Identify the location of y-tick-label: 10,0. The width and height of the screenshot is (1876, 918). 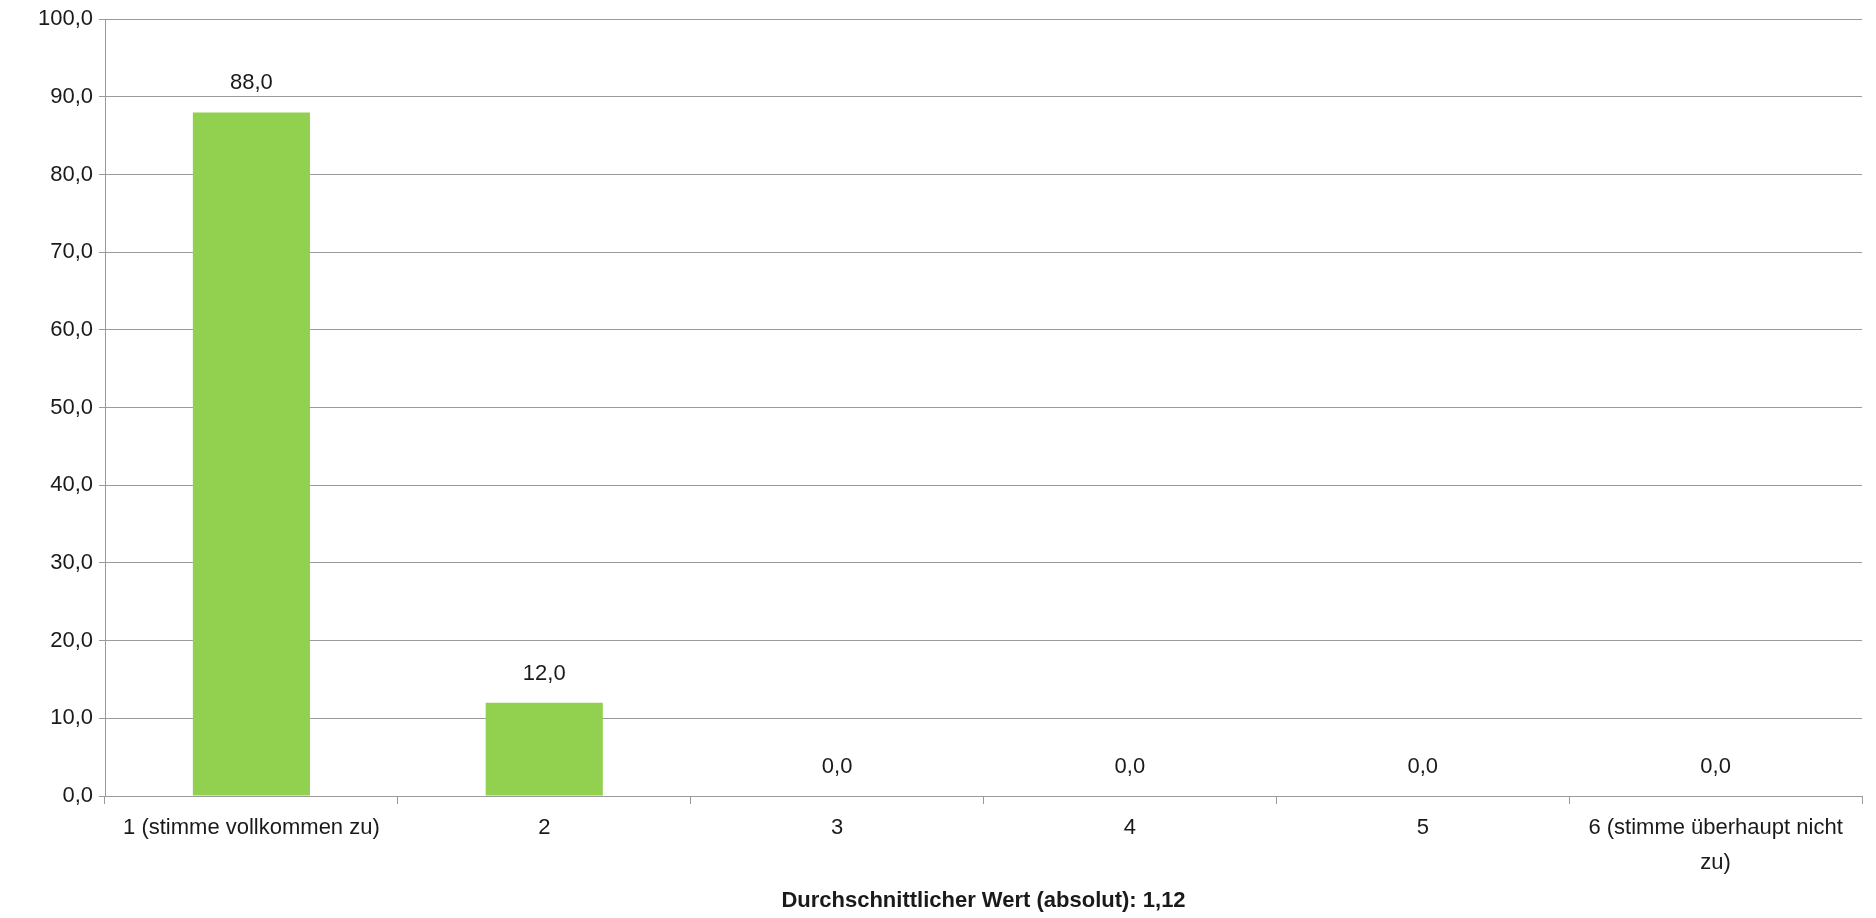
(71, 717).